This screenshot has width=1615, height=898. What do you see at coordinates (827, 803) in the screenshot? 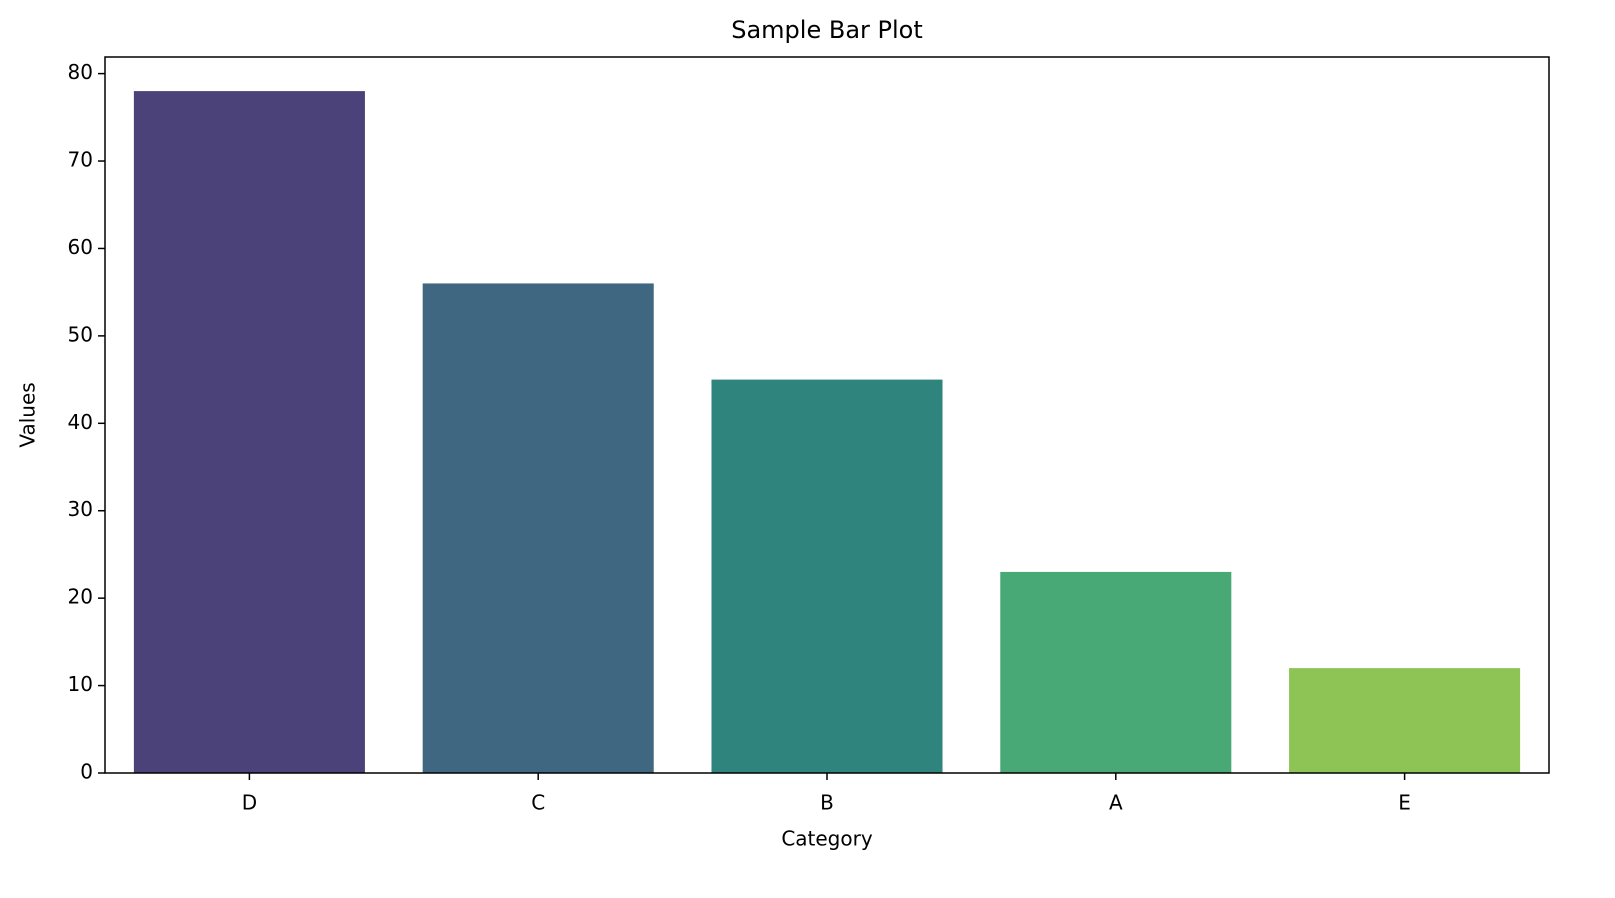
I see `x-tick-label: B` at bounding box center [827, 803].